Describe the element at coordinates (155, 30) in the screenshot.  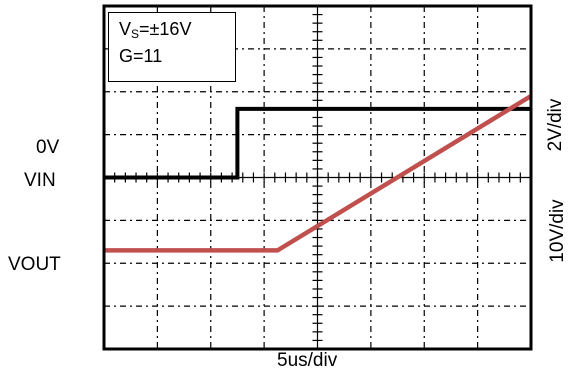
I see `supply-voltage-label: VS=±16V` at that location.